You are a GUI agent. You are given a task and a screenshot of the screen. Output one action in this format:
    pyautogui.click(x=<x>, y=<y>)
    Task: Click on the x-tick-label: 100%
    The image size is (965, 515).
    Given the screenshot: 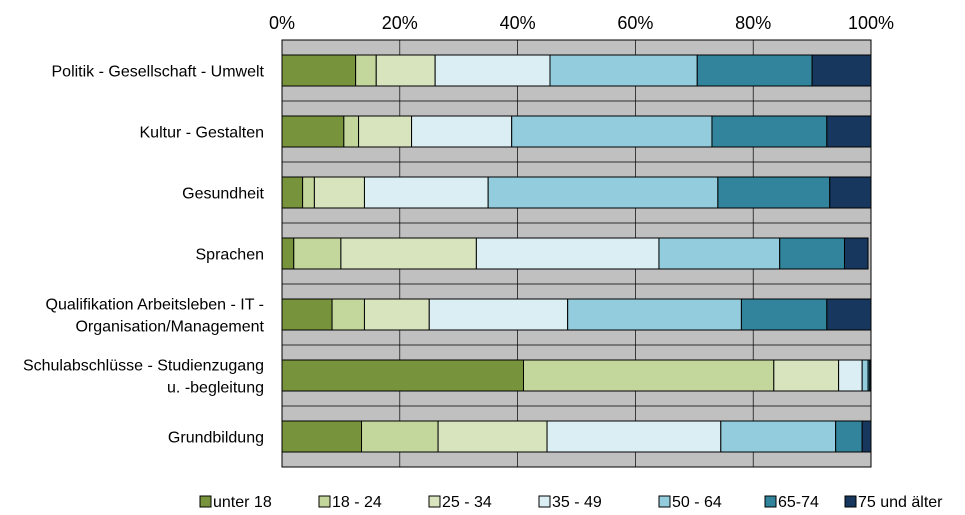 What is the action you would take?
    pyautogui.click(x=871, y=23)
    